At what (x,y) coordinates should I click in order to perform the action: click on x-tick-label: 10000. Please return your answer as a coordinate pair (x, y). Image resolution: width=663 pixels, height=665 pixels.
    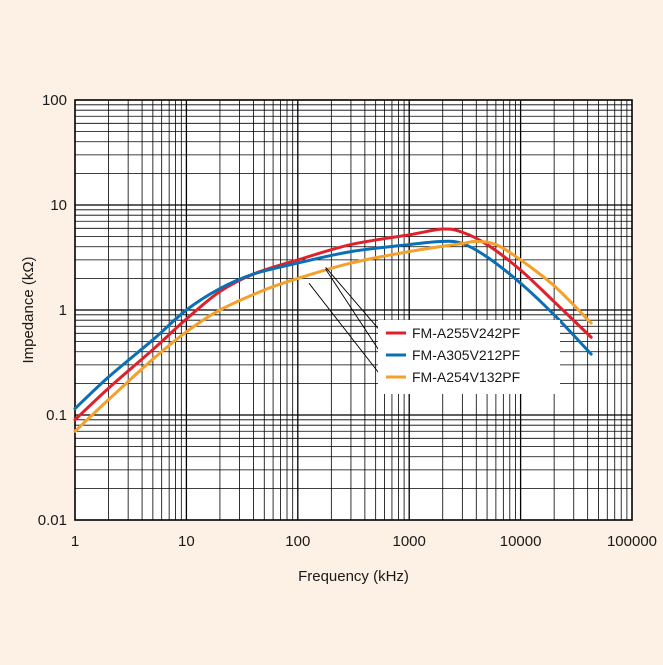
    Looking at the image, I should click on (521, 541).